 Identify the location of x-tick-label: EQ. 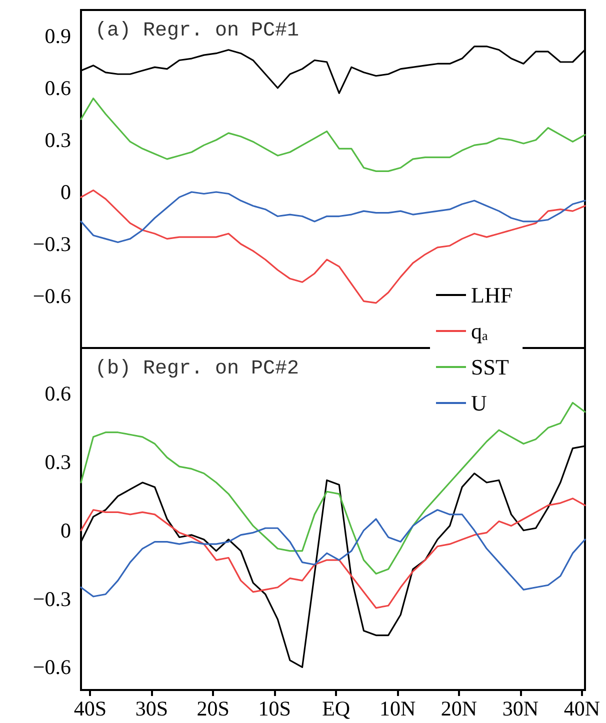
(336, 708).